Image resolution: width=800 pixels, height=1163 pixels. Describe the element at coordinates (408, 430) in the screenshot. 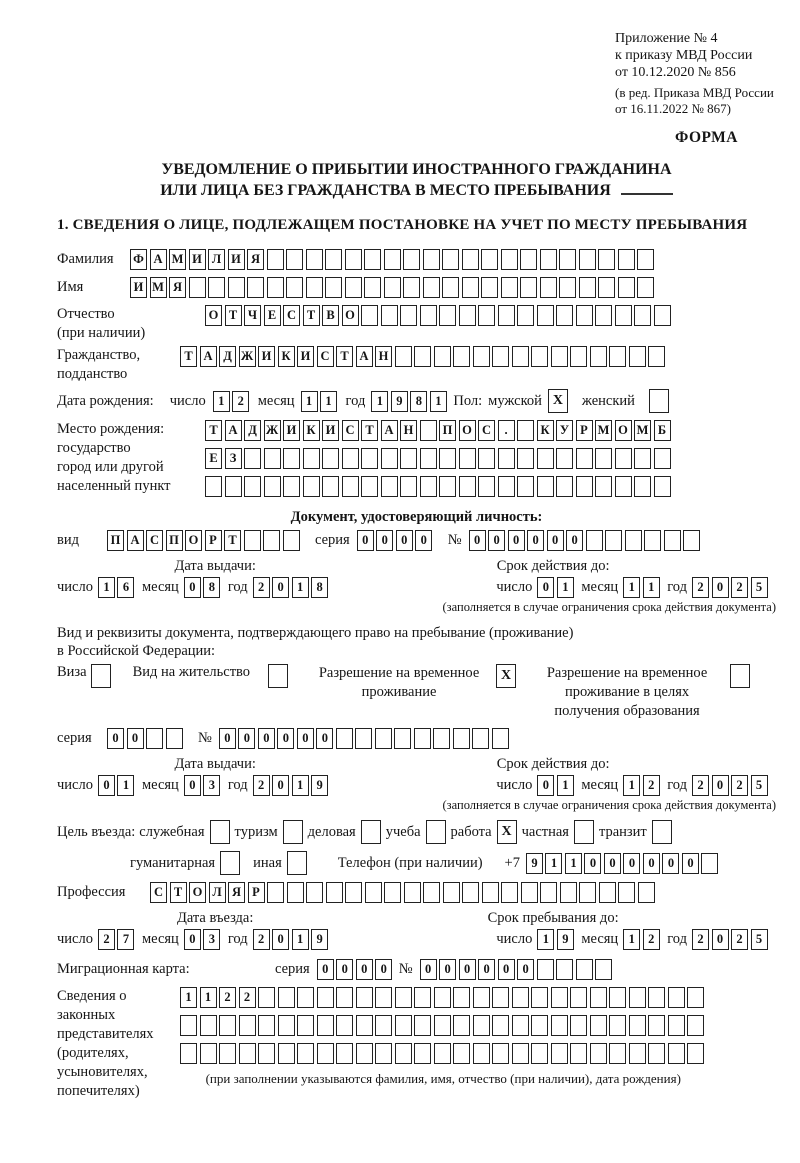

I see `char-cell: Н` at that location.